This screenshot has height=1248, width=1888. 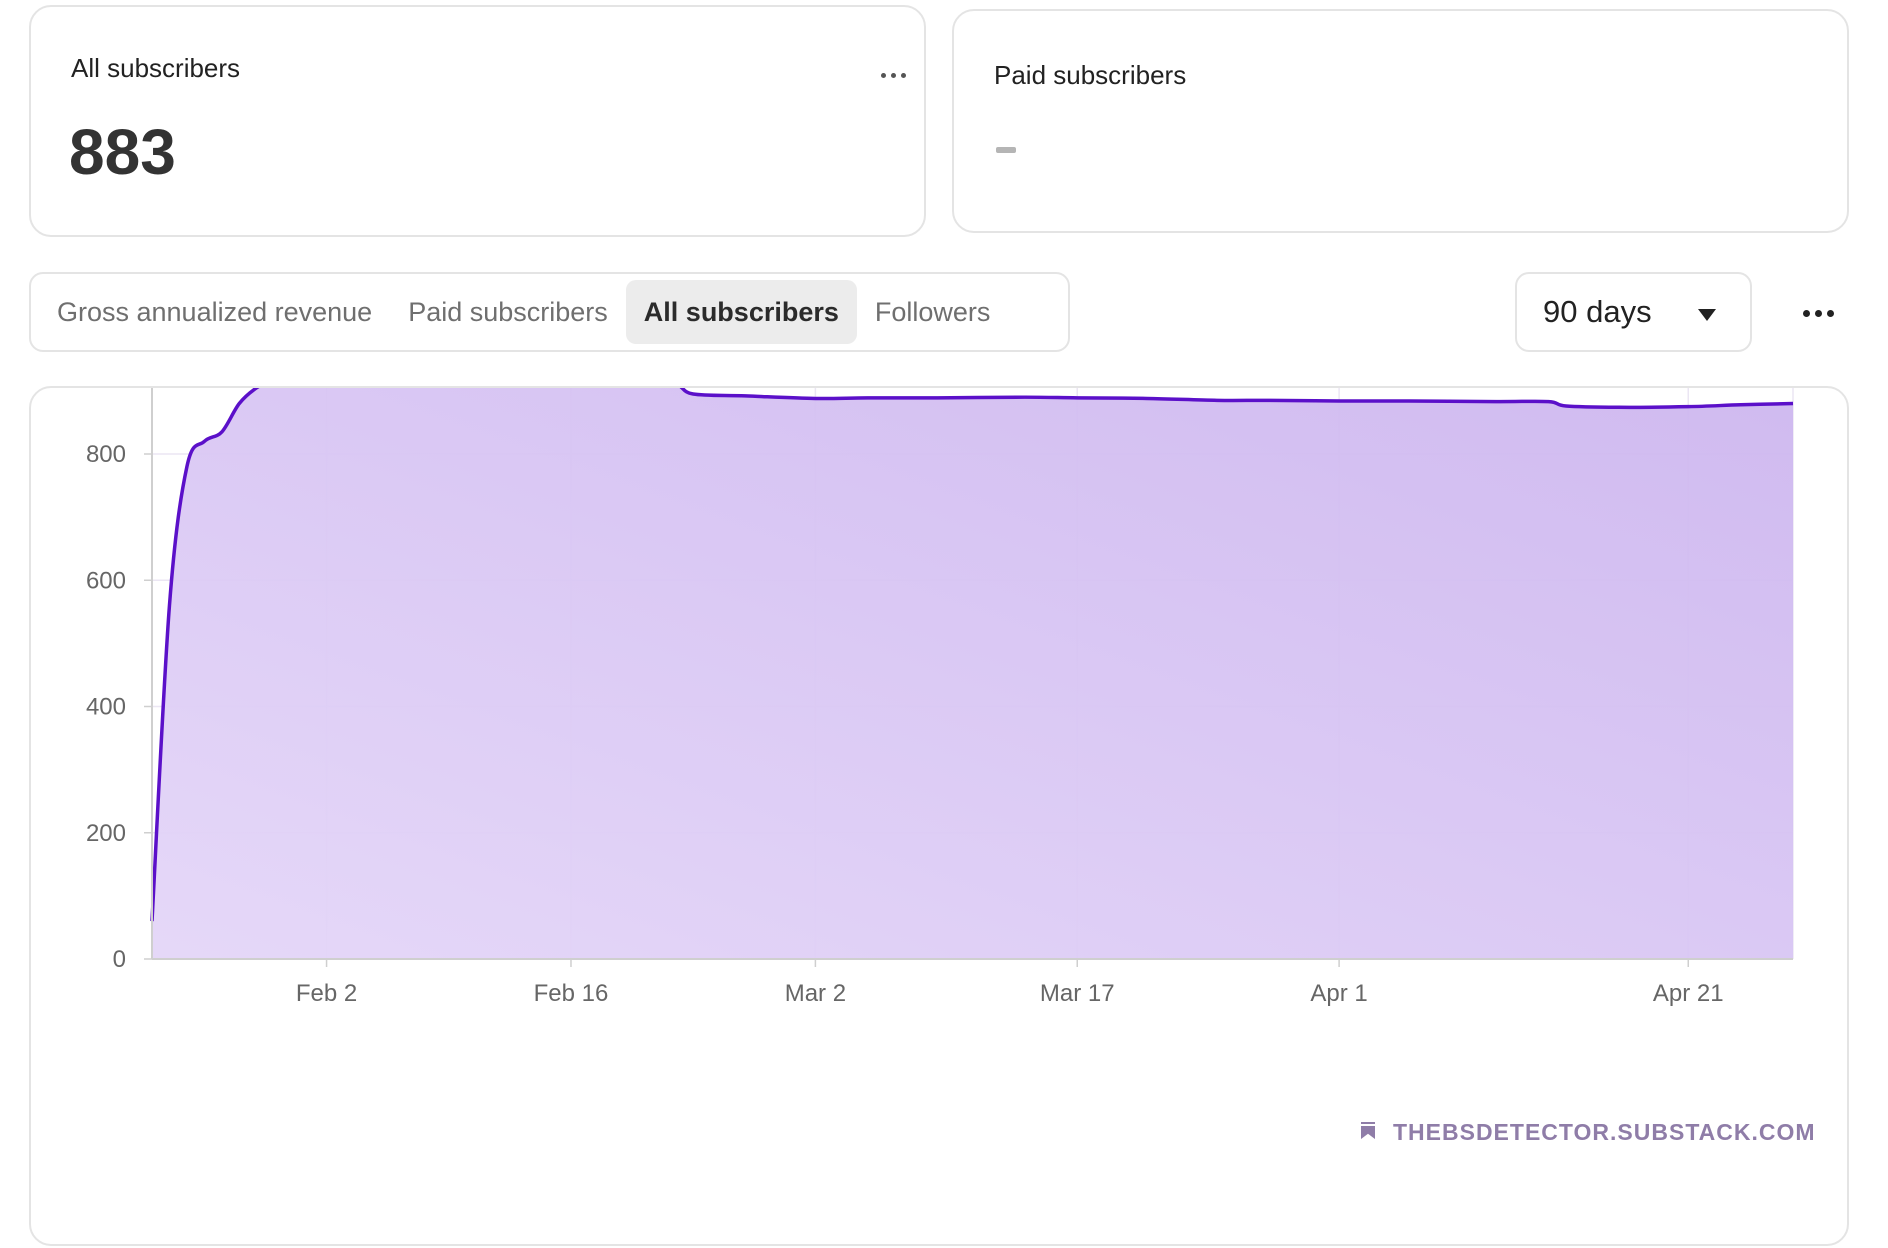 I want to click on all-subscribers-card: All subscribers 883, so click(x=477, y=121).